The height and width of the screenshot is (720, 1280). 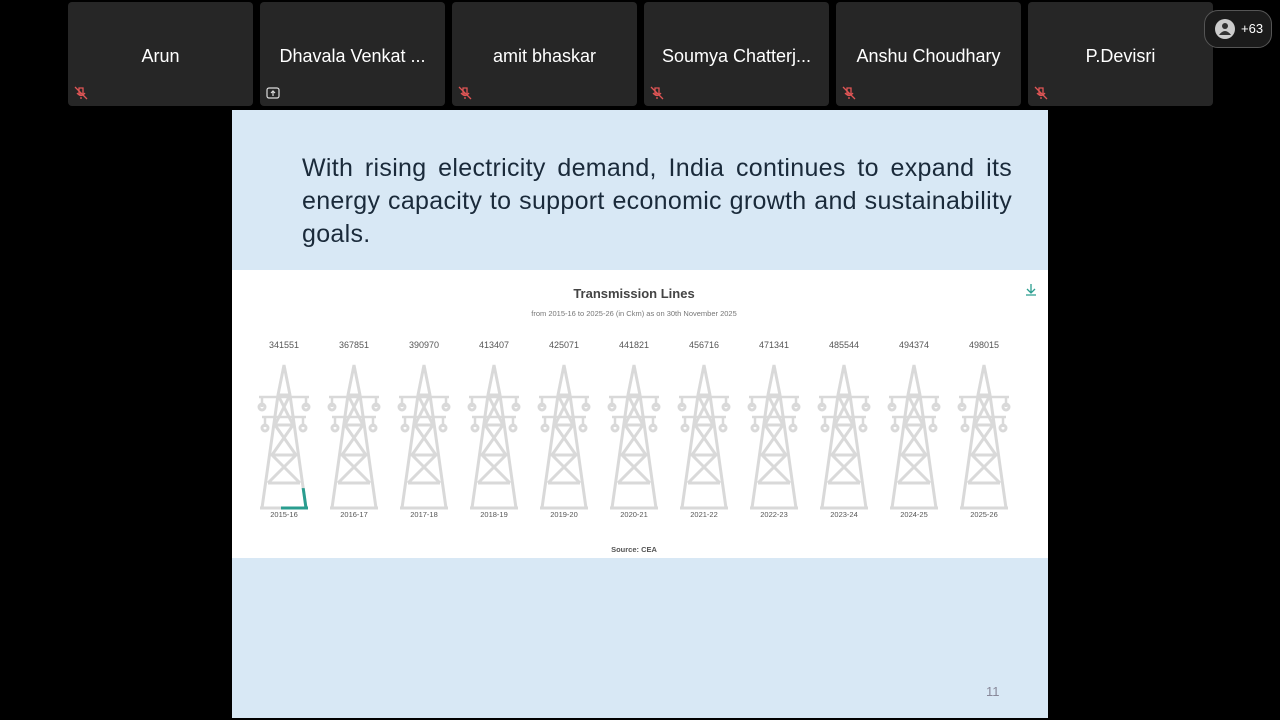 What do you see at coordinates (1225, 29) in the screenshot?
I see `people-icon` at bounding box center [1225, 29].